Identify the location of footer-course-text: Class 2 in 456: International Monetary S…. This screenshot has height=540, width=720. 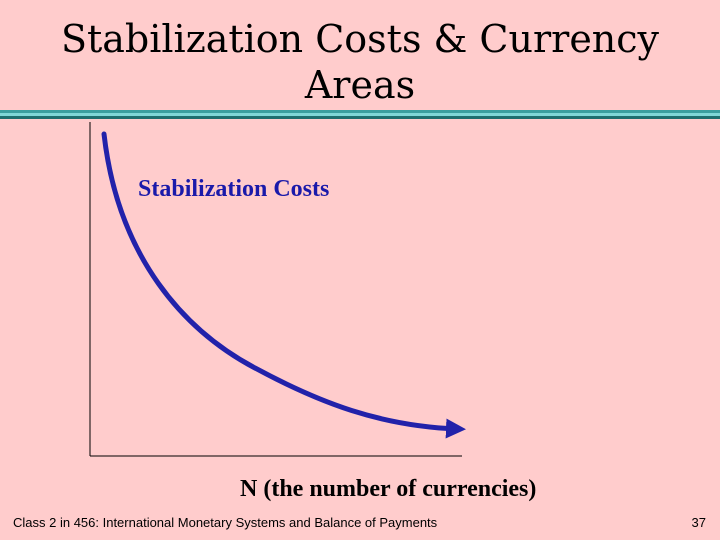
(225, 522).